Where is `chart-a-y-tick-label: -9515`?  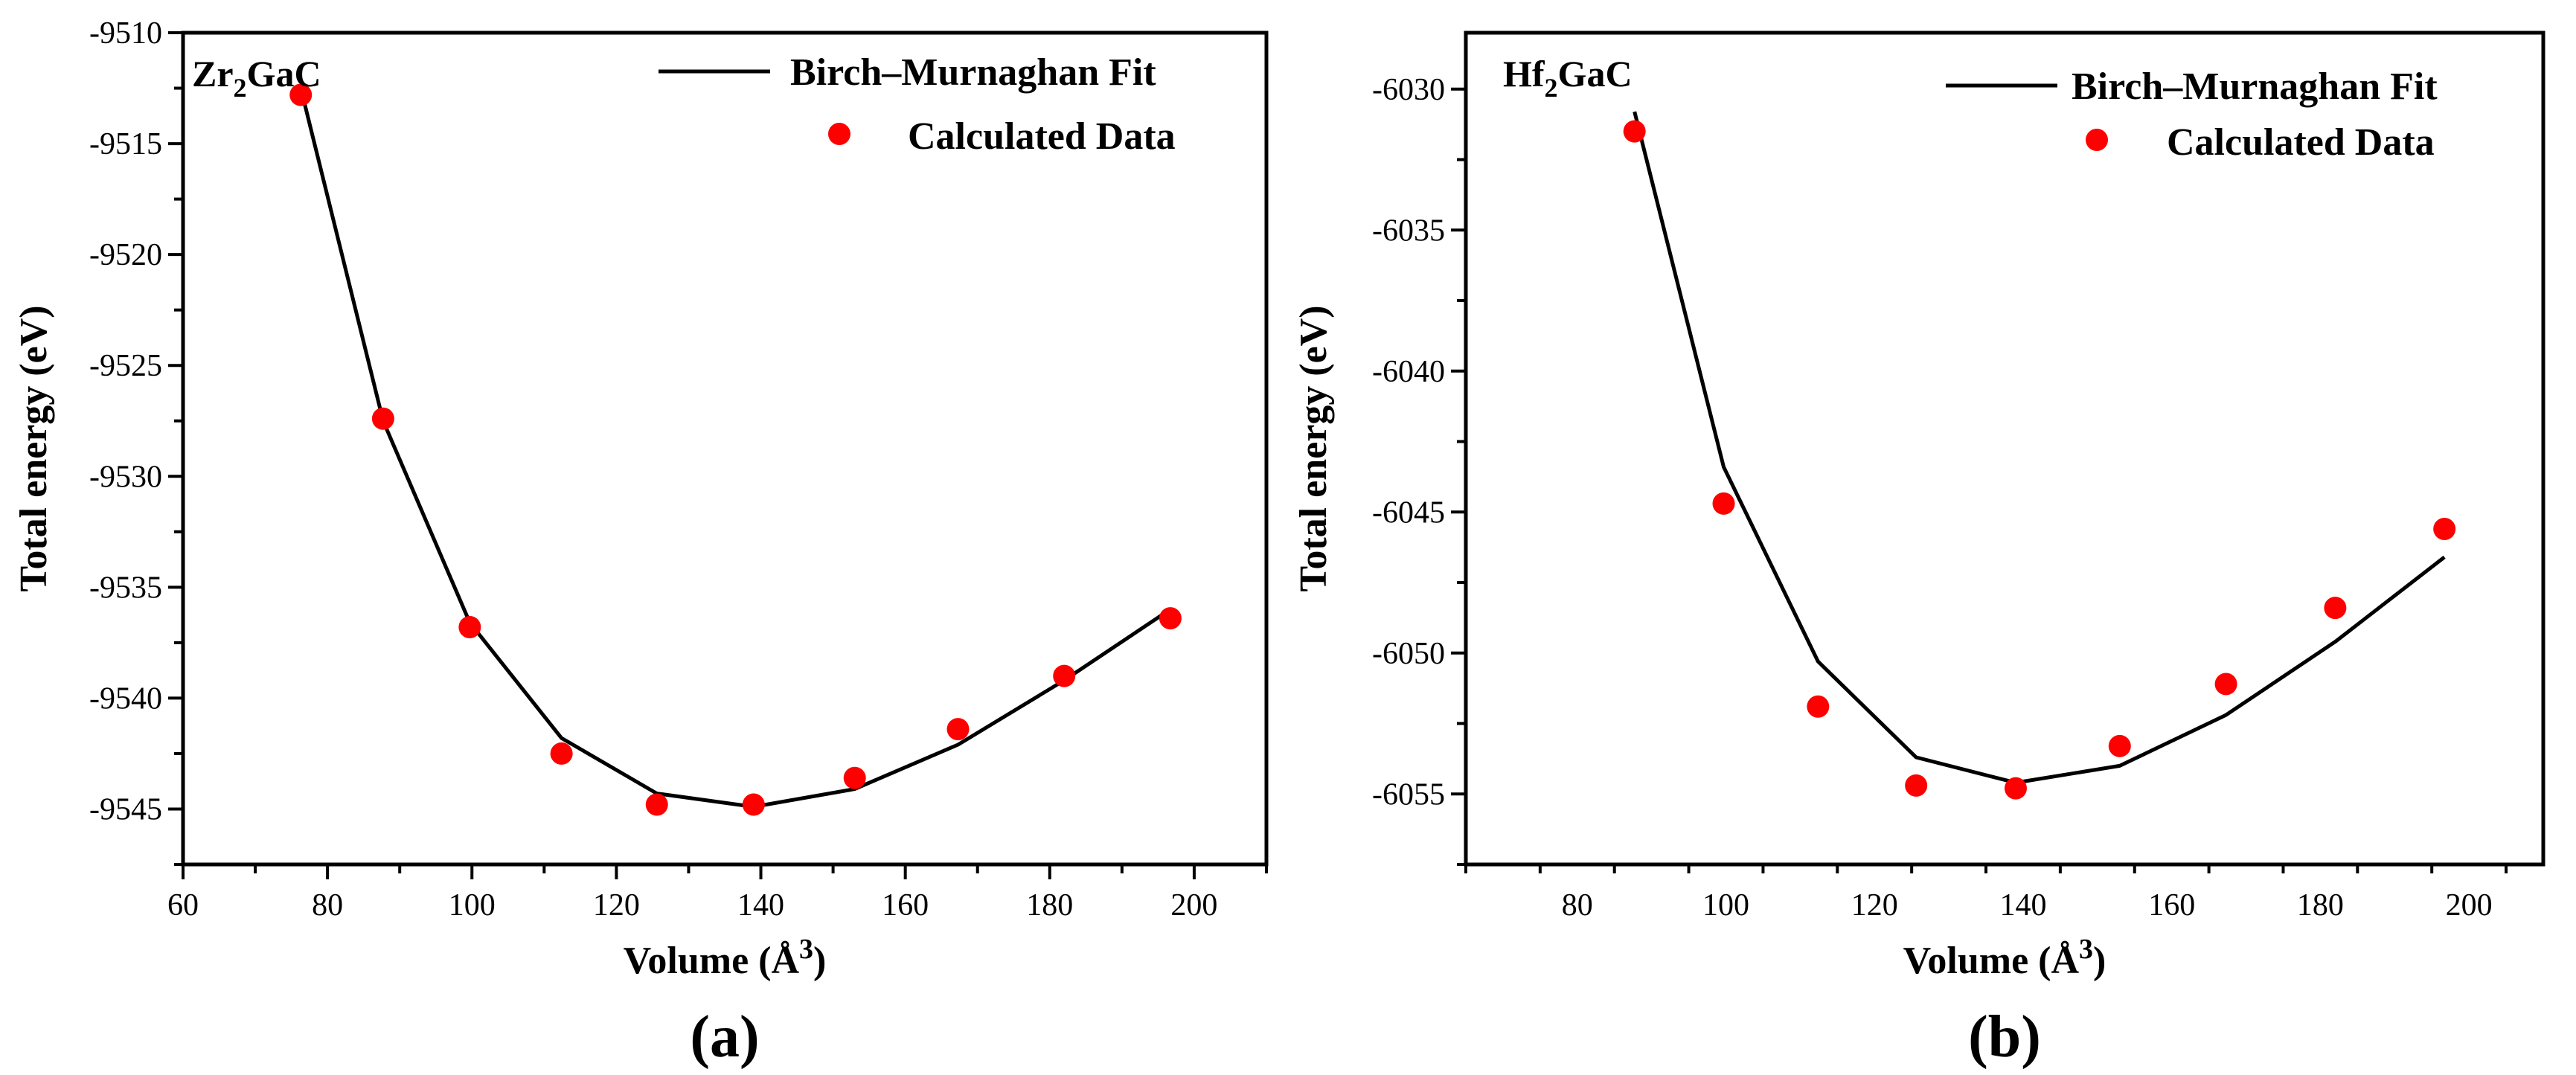 chart-a-y-tick-label: -9515 is located at coordinates (125, 144).